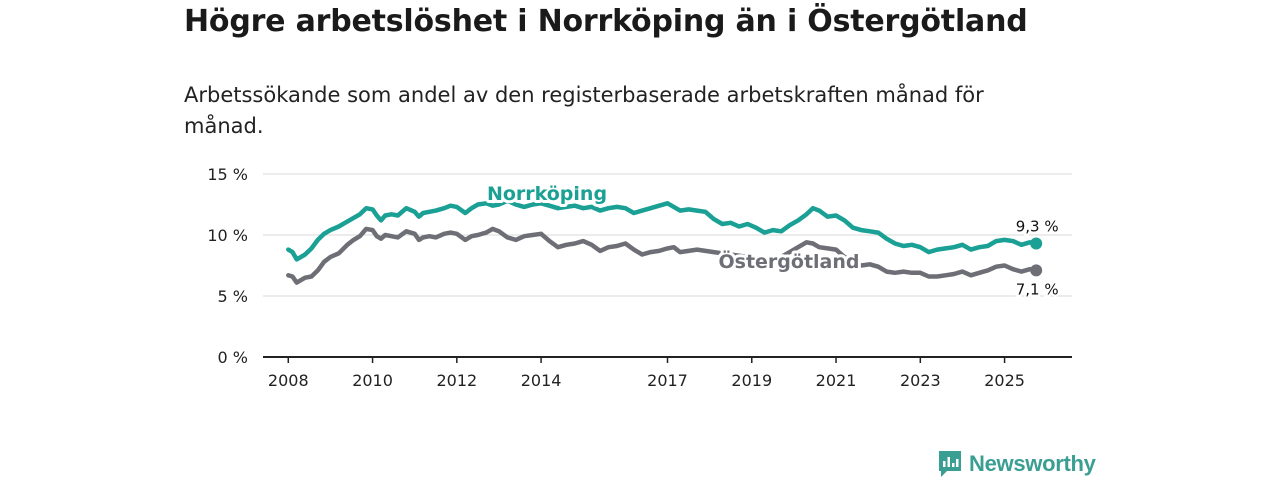  I want to click on x-tick-label: 2014, so click(541, 380).